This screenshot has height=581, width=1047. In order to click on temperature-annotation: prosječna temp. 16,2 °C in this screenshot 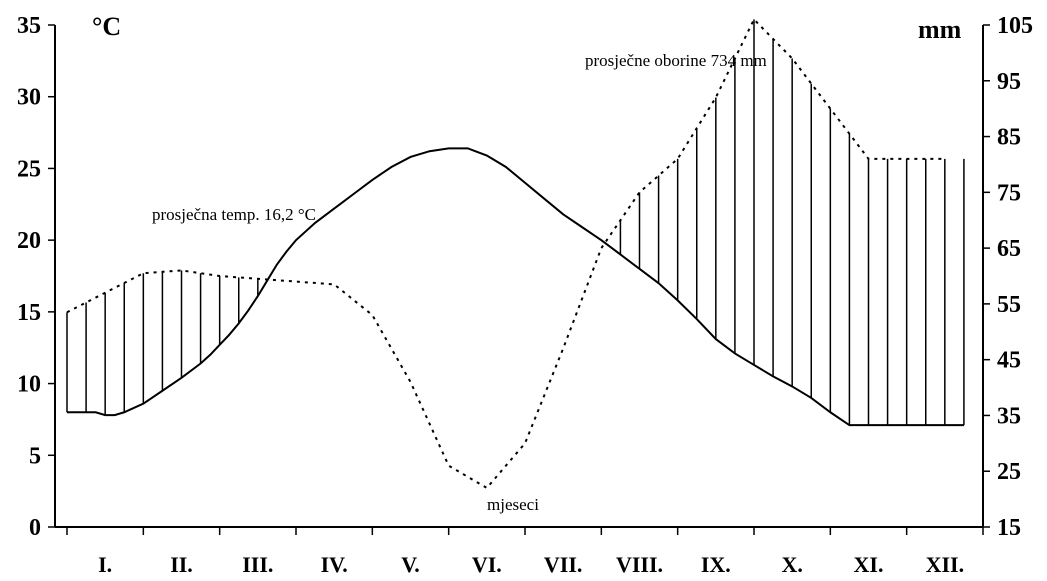, I will do `click(234, 214)`.